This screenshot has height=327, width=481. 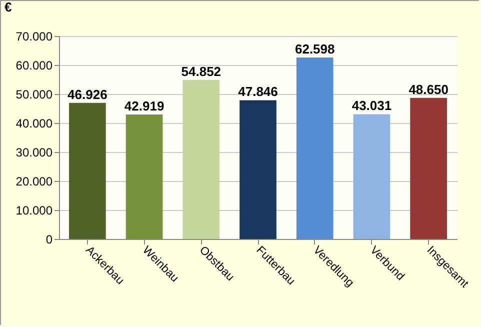 I want to click on data-label: 47.846, so click(x=258, y=92).